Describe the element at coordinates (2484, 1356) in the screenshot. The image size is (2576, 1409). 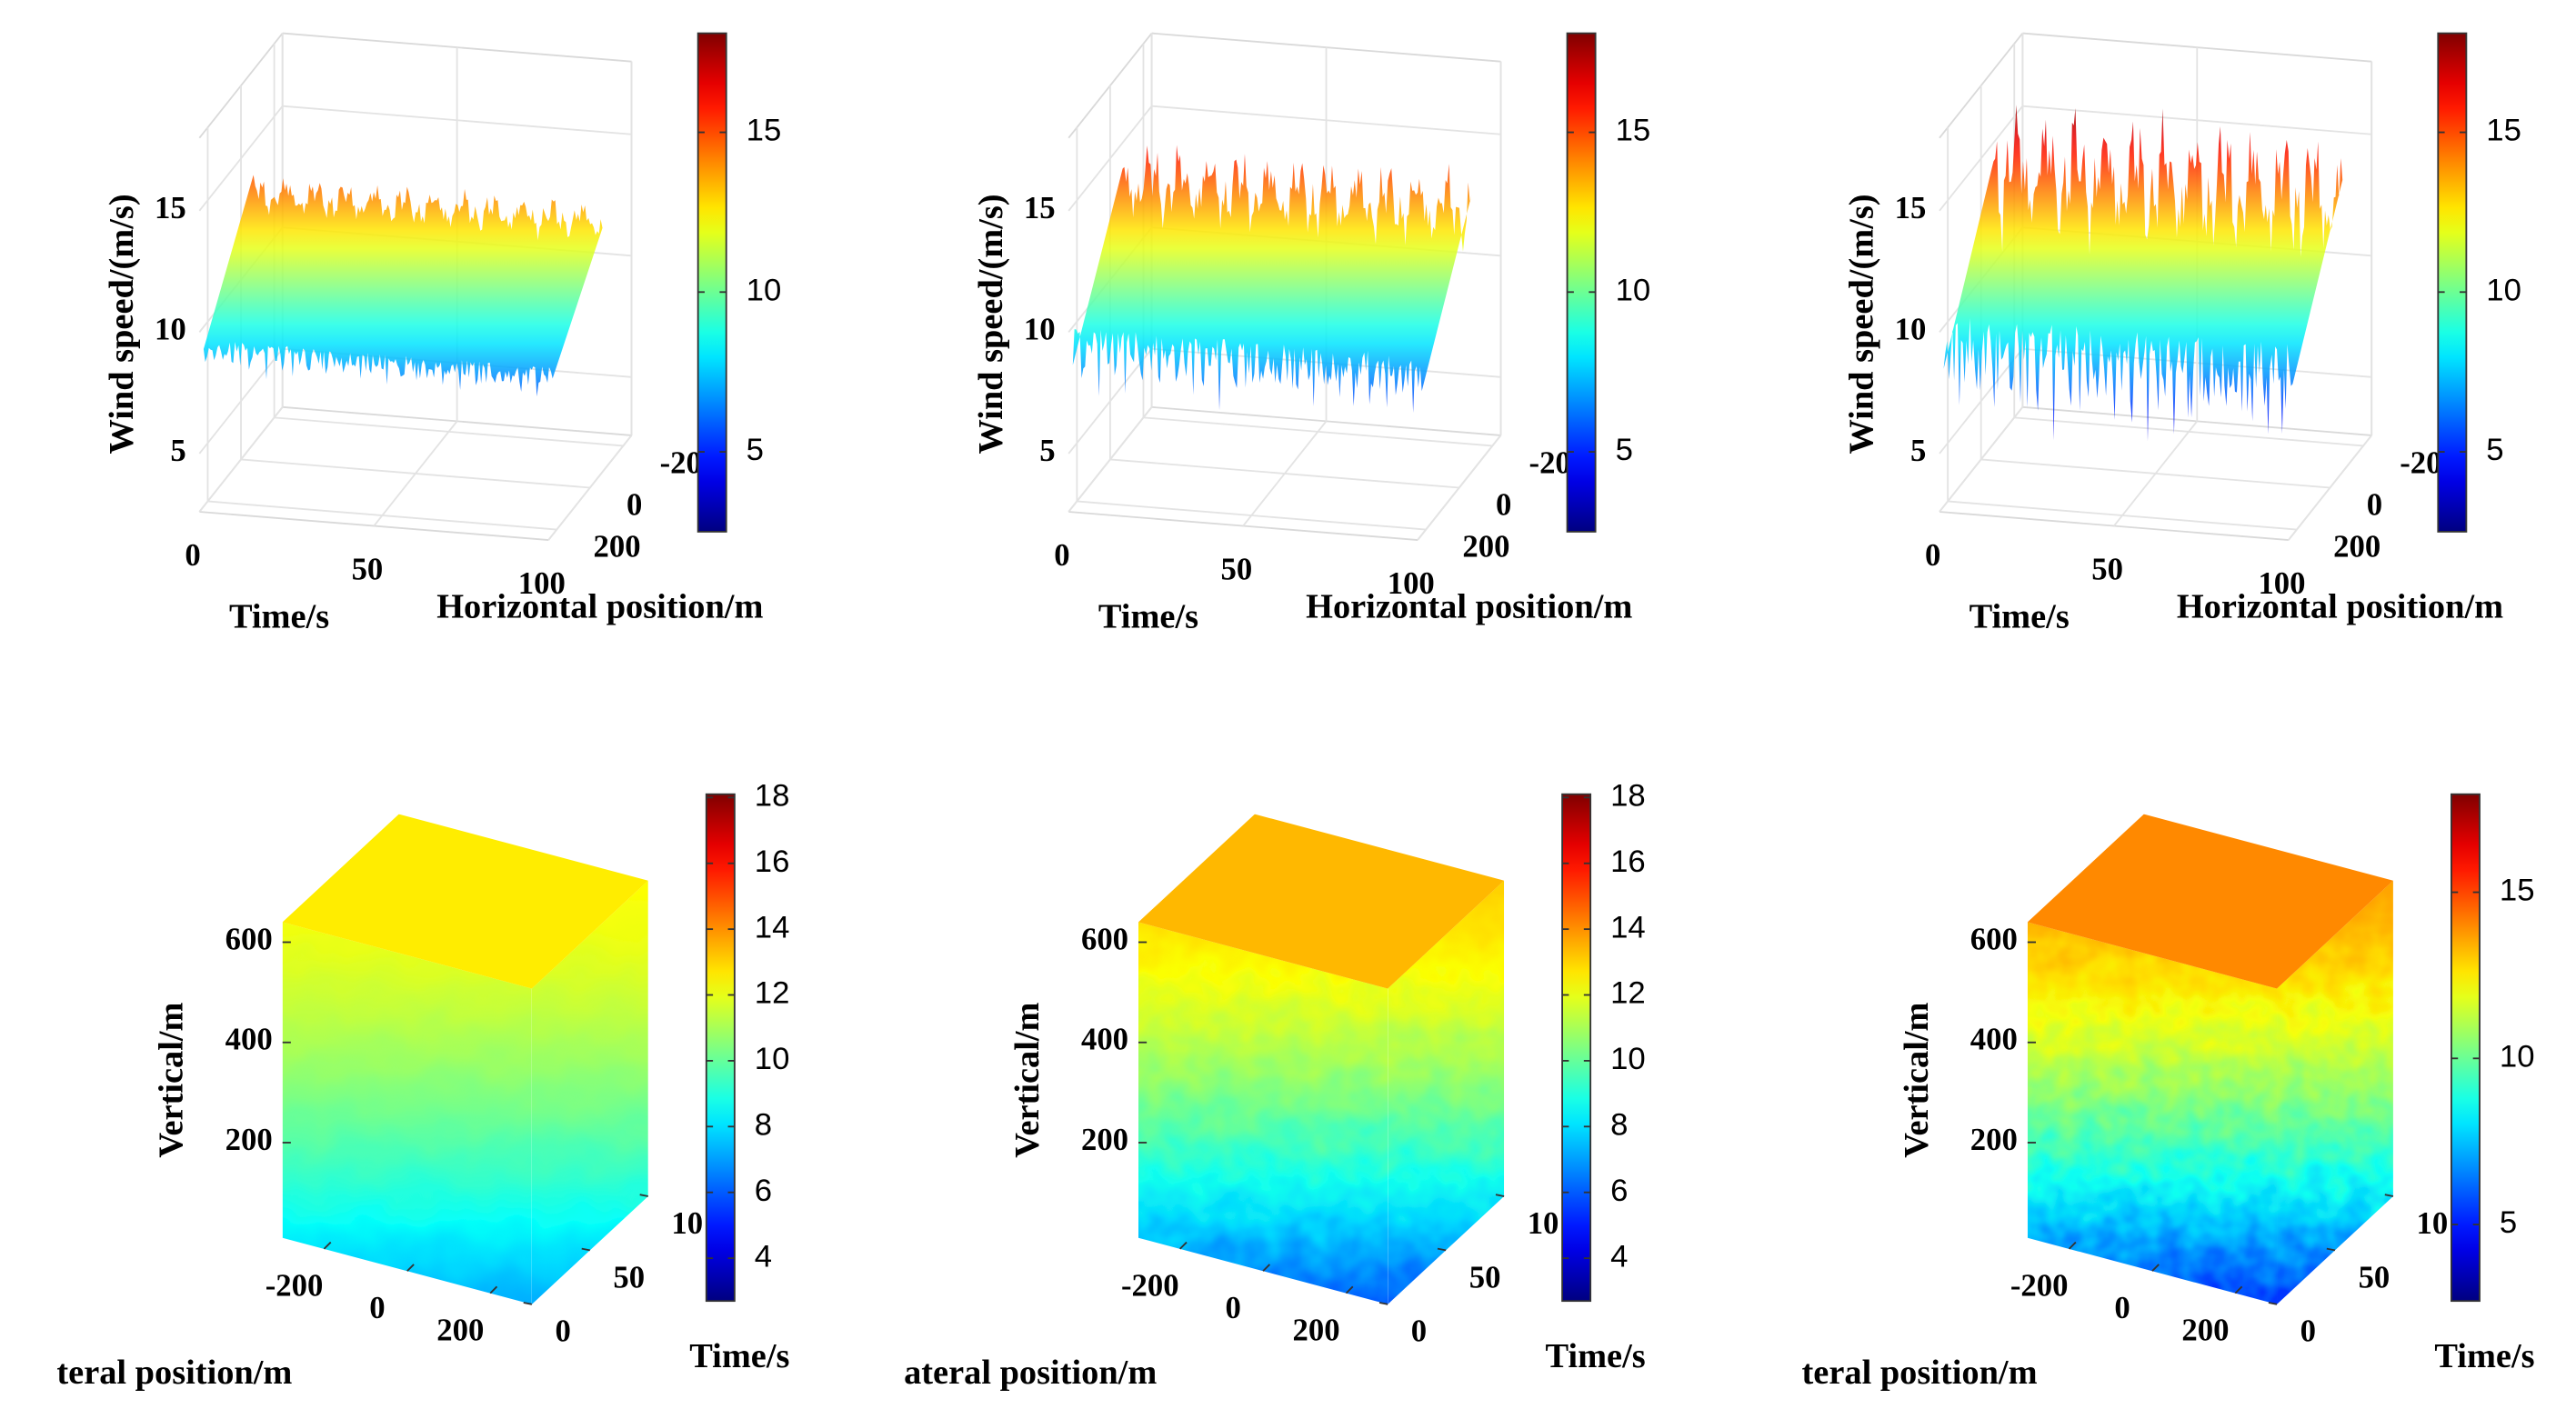
I see `y-axis-label: Time/s` at that location.